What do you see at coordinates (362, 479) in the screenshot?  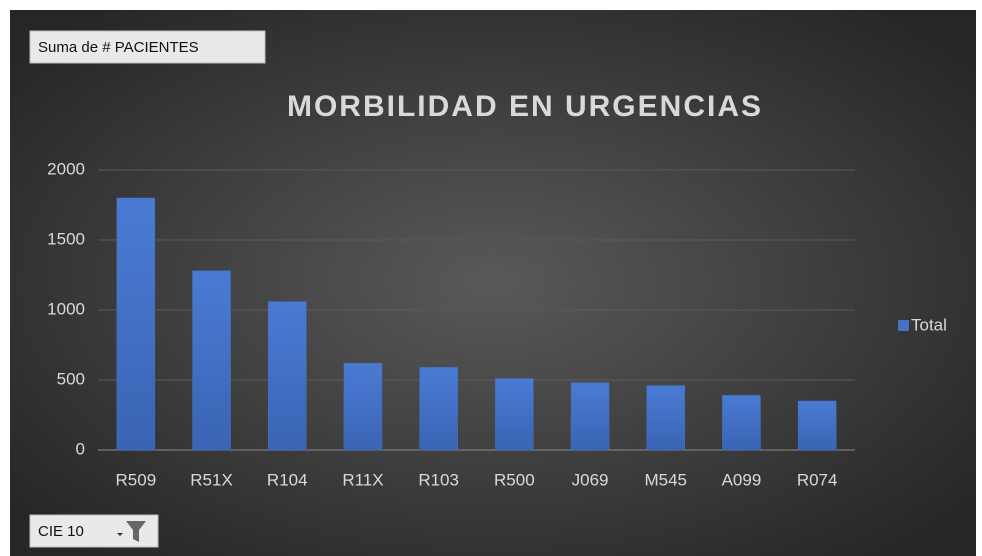 I see `x-tick-label: R11X` at bounding box center [362, 479].